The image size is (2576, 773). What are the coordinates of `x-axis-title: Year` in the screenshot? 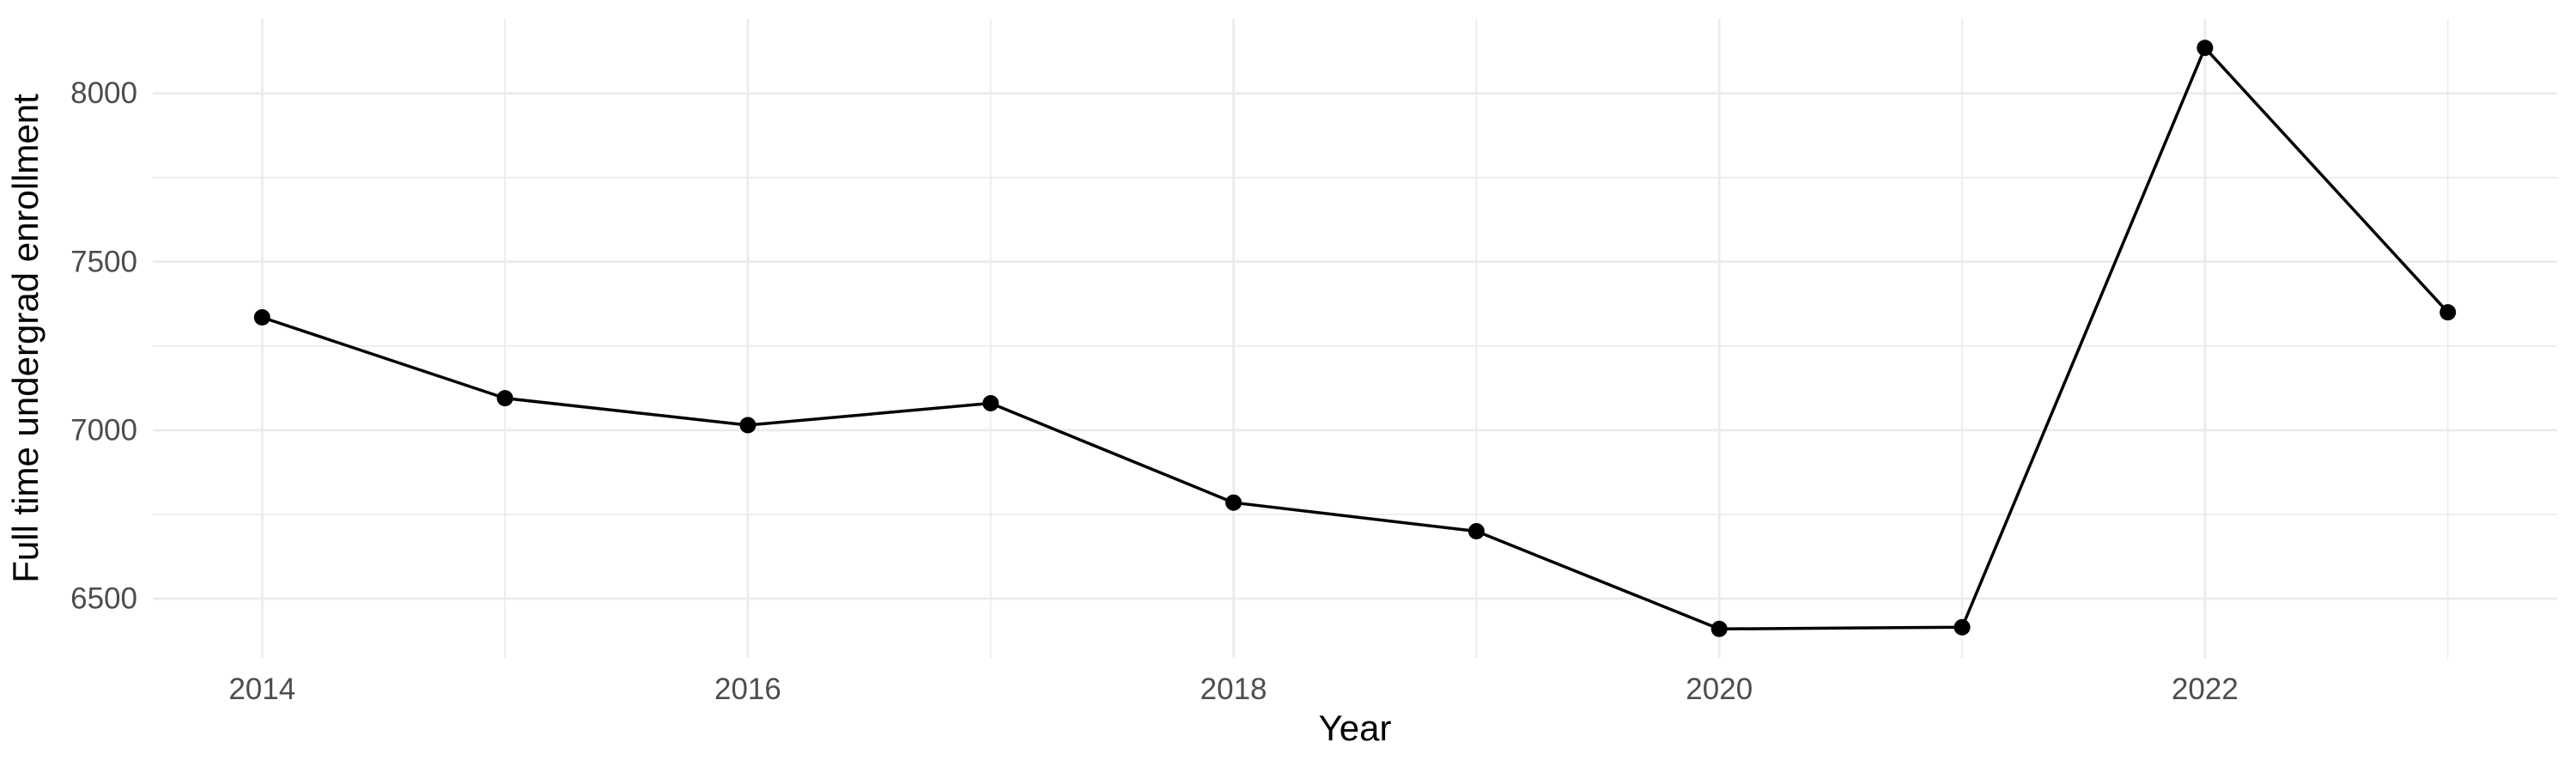 It's located at (1356, 728).